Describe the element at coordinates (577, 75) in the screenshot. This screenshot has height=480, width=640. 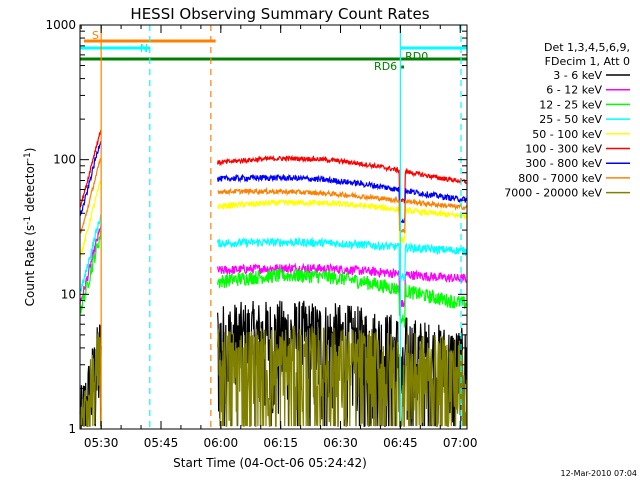
I see `legend-label: 3 - 6 keV` at that location.